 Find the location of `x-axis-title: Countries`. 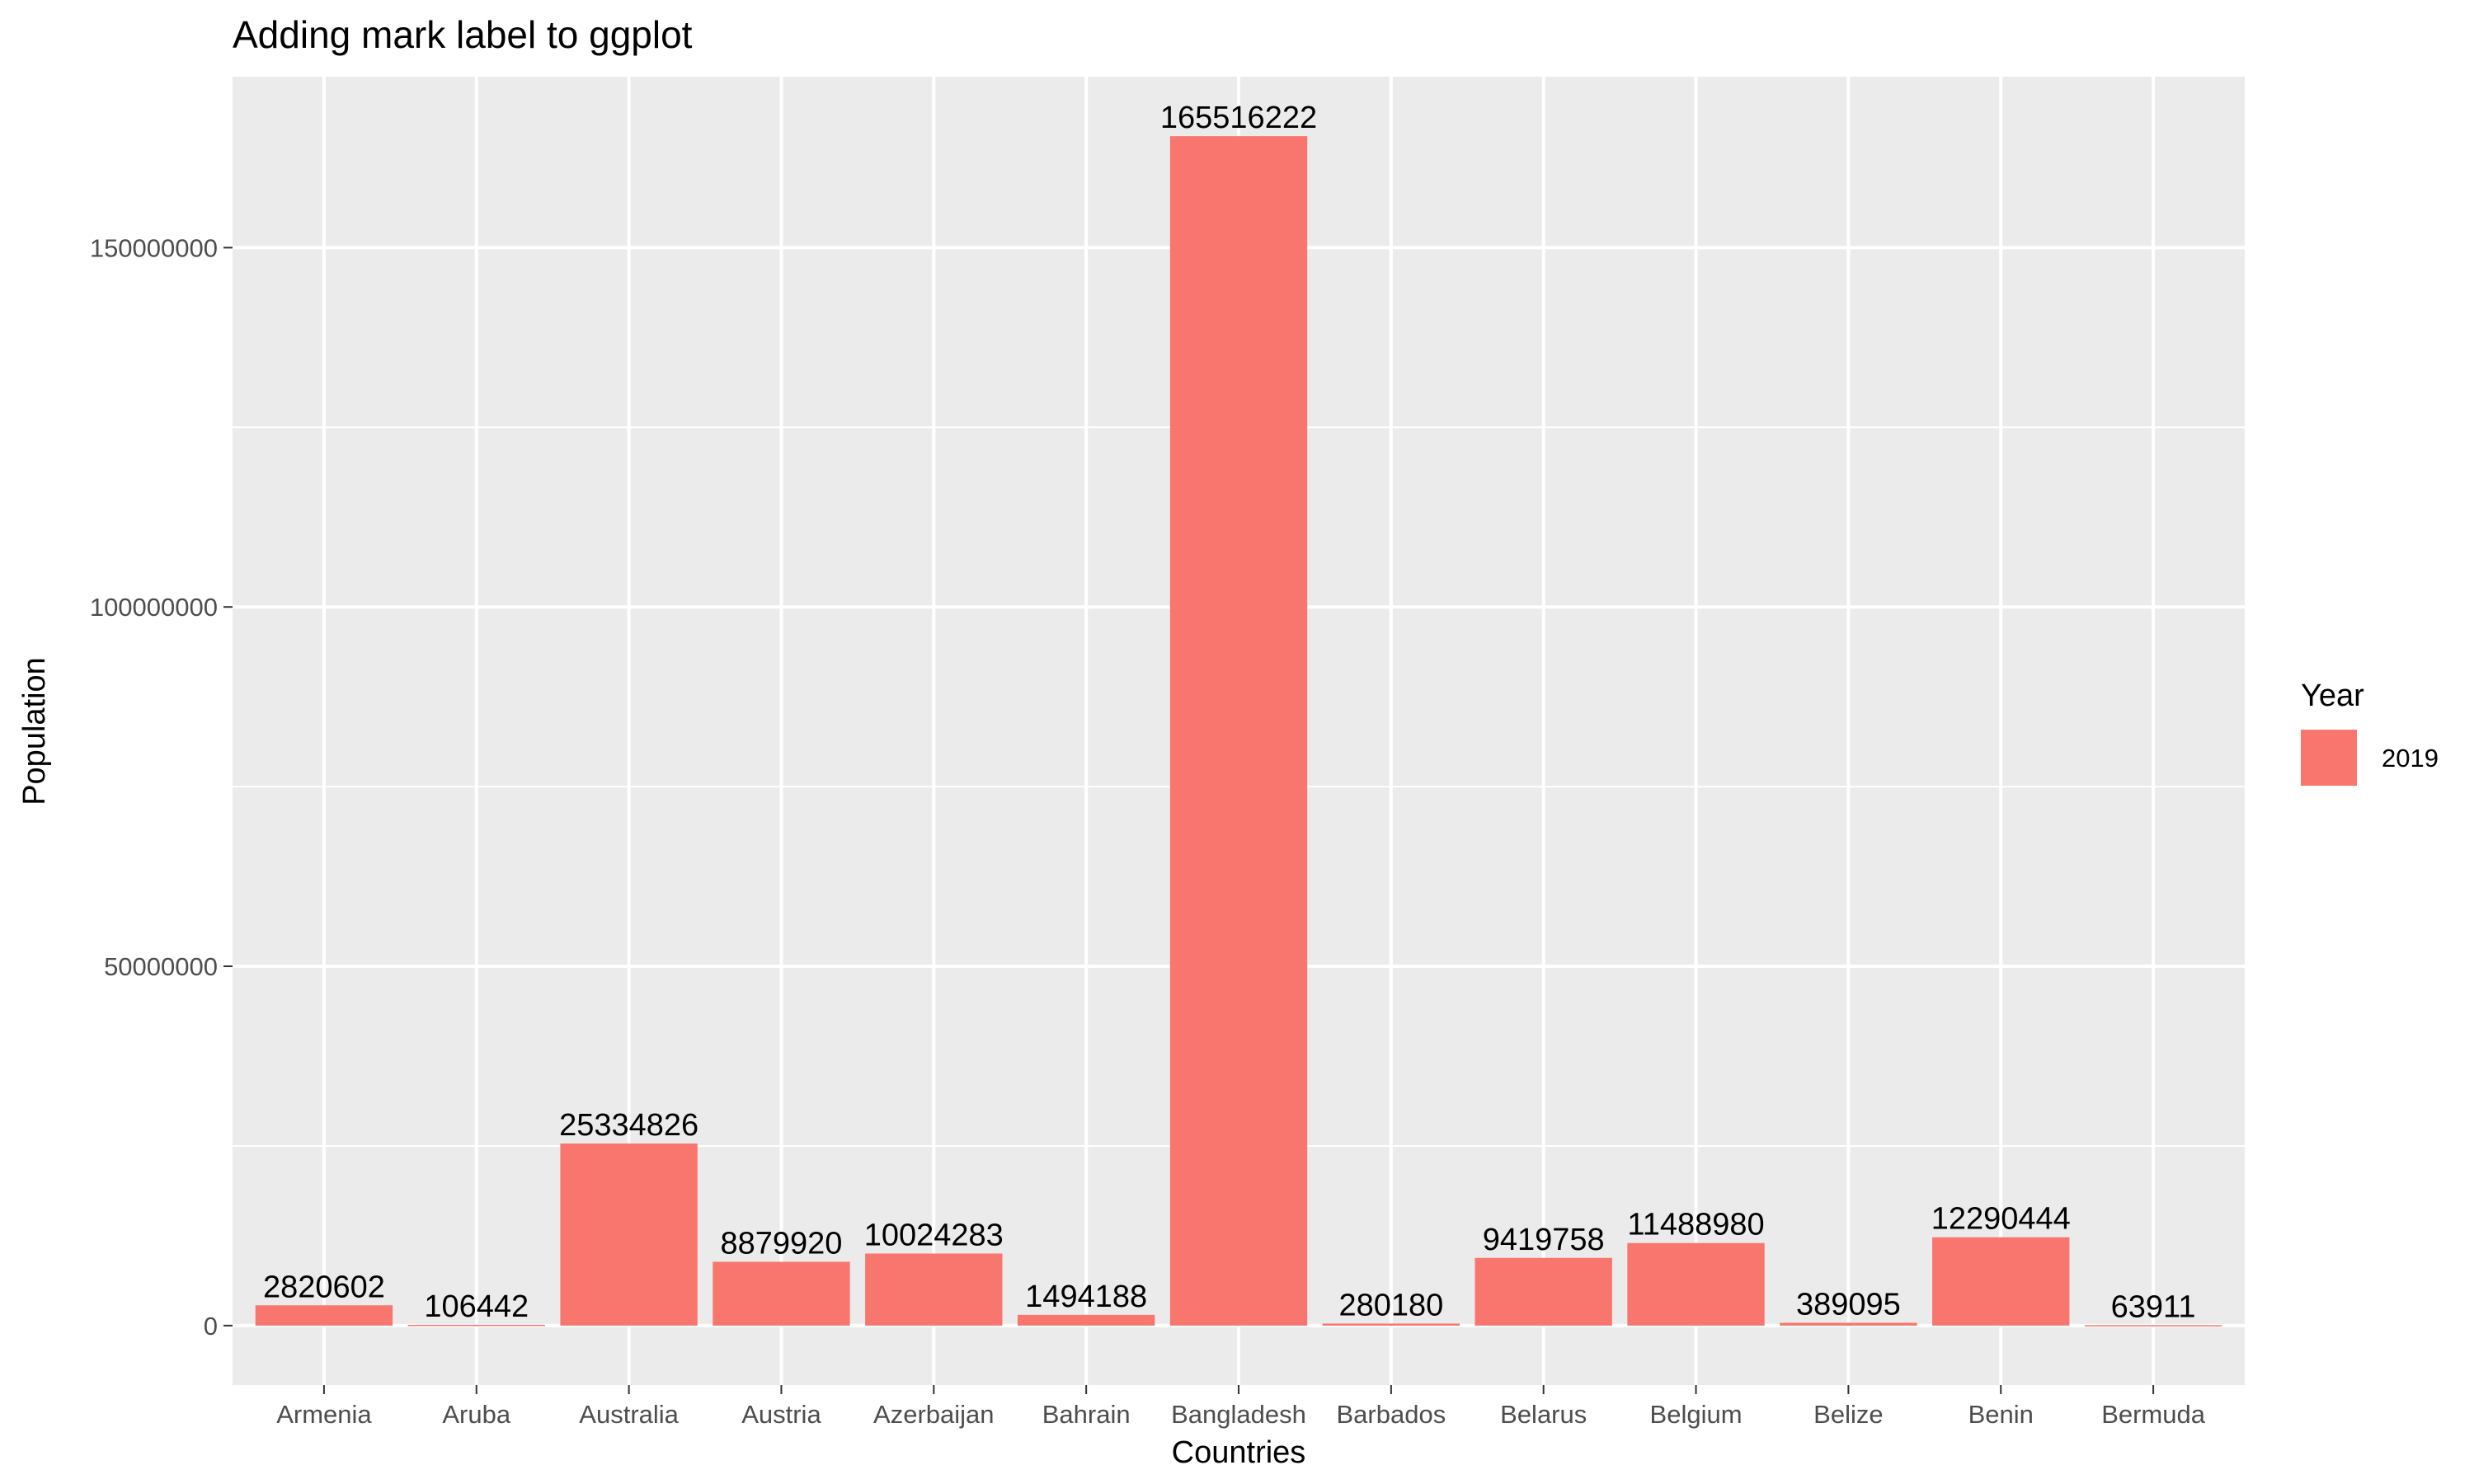

x-axis-title: Countries is located at coordinates (1239, 1452).